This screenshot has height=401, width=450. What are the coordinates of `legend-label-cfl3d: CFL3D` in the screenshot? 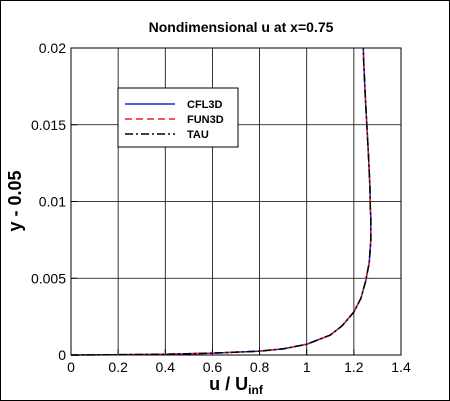 It's located at (205, 105).